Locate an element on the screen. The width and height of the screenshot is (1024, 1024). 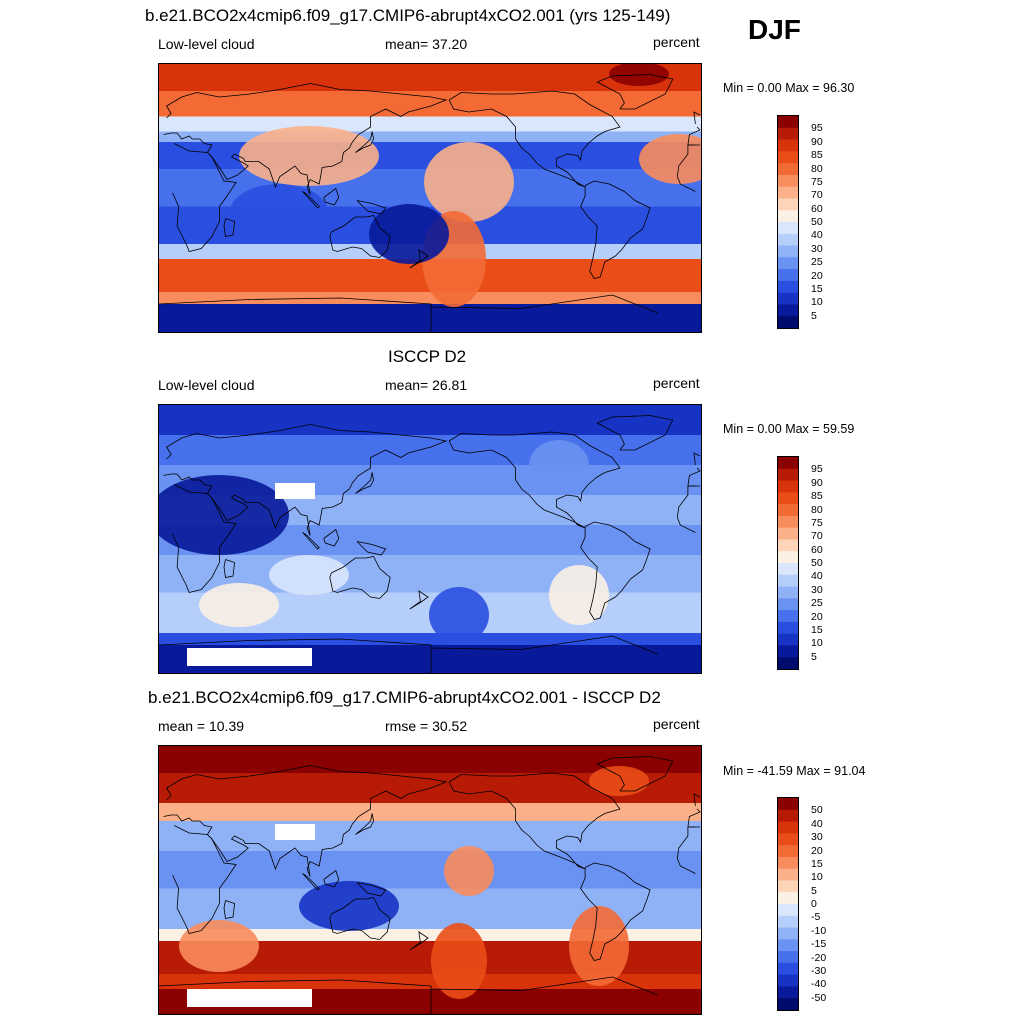
panel1-units-label: percent is located at coordinates (676, 42).